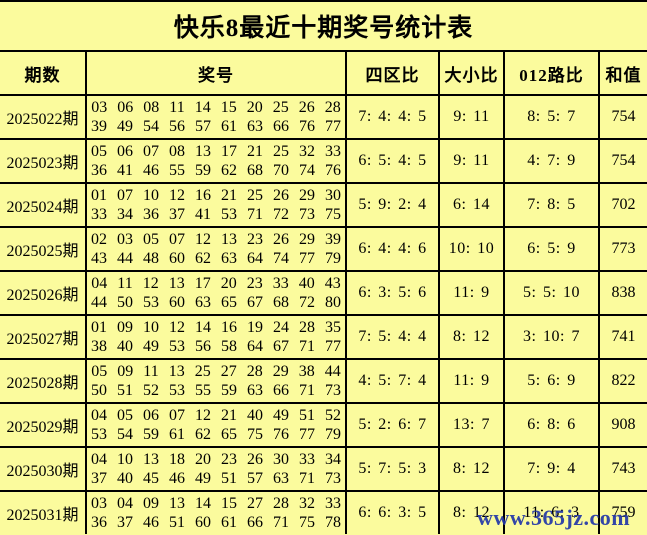  What do you see at coordinates (42, 248) in the screenshot?
I see `period-cell: 2025025期` at bounding box center [42, 248].